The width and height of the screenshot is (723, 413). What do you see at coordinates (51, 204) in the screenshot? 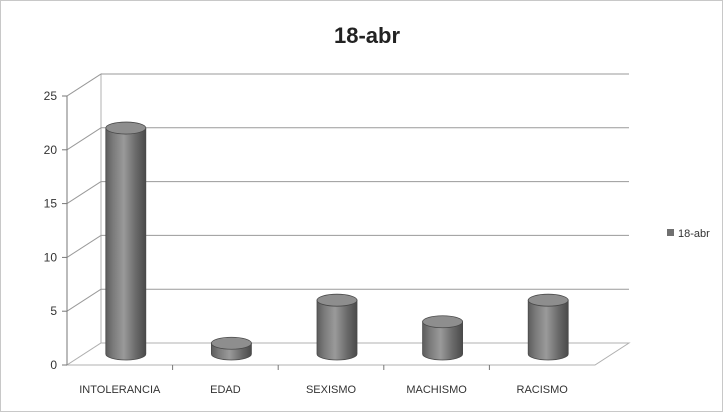
I see `y-tick-label: 15` at bounding box center [51, 204].